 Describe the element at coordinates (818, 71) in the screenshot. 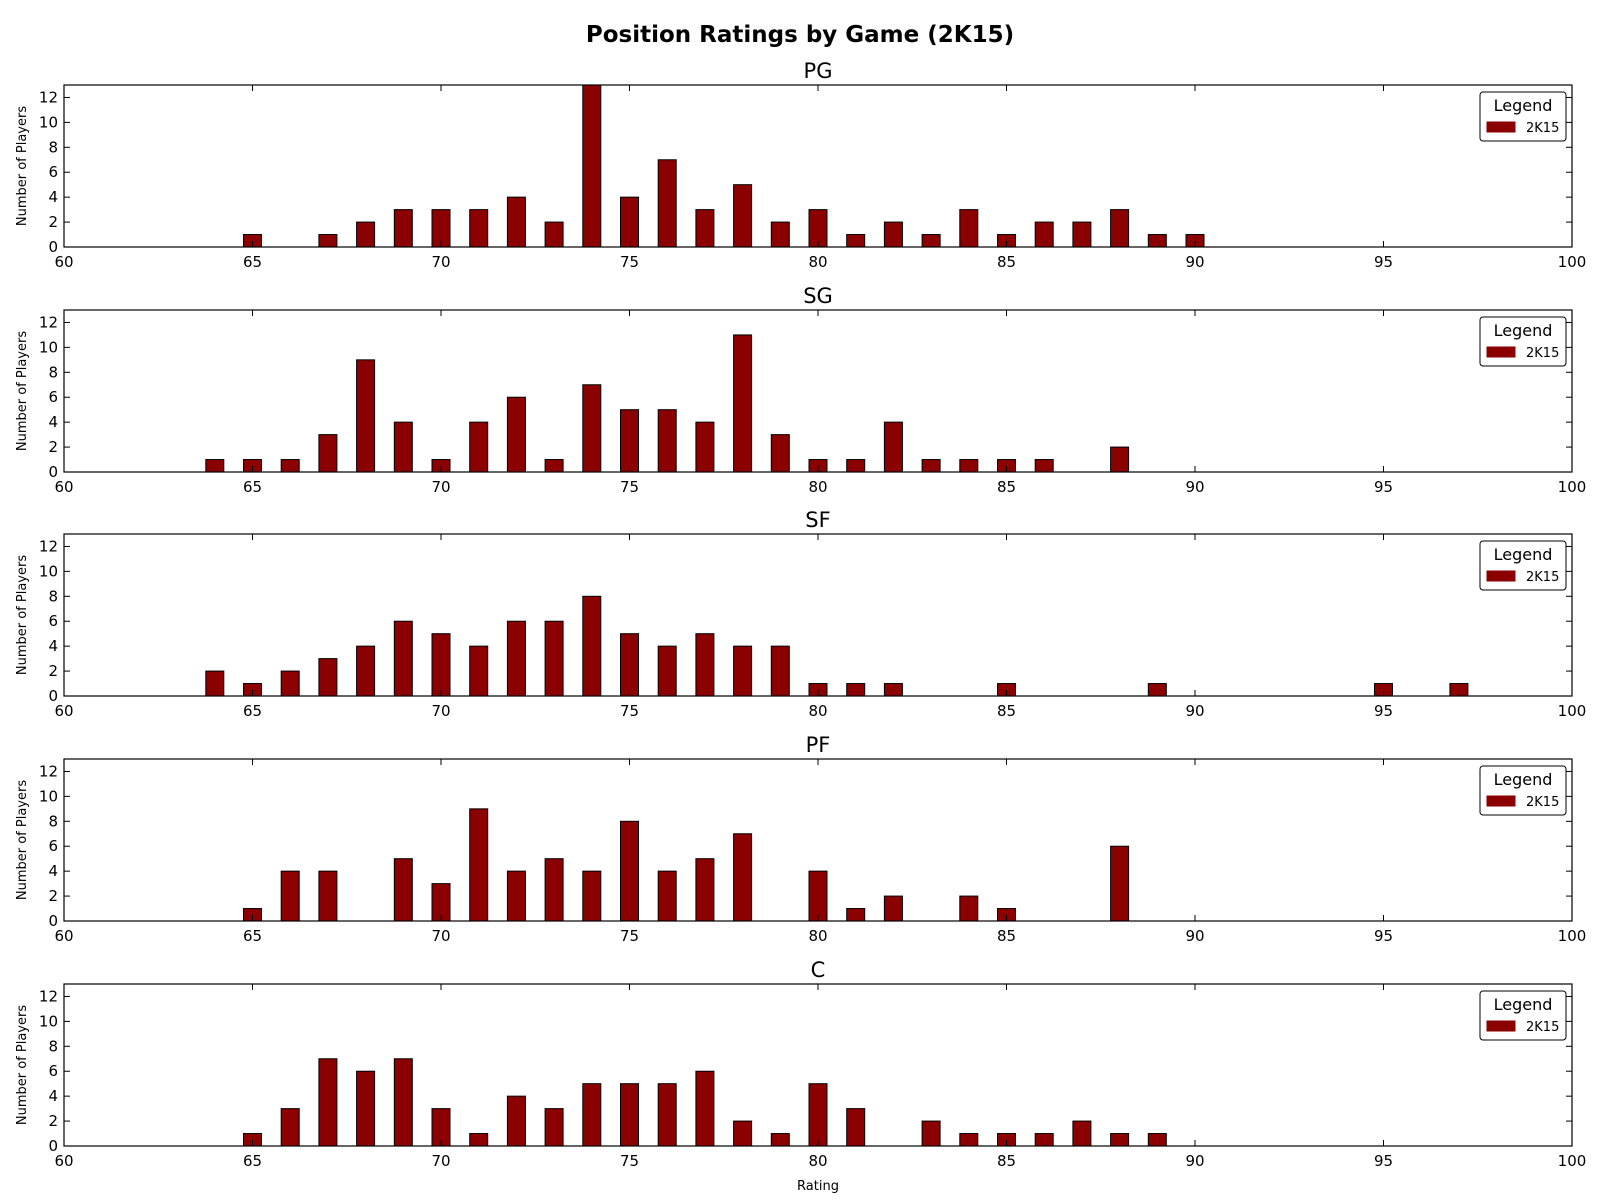

I see `subplot-title: PG` at that location.